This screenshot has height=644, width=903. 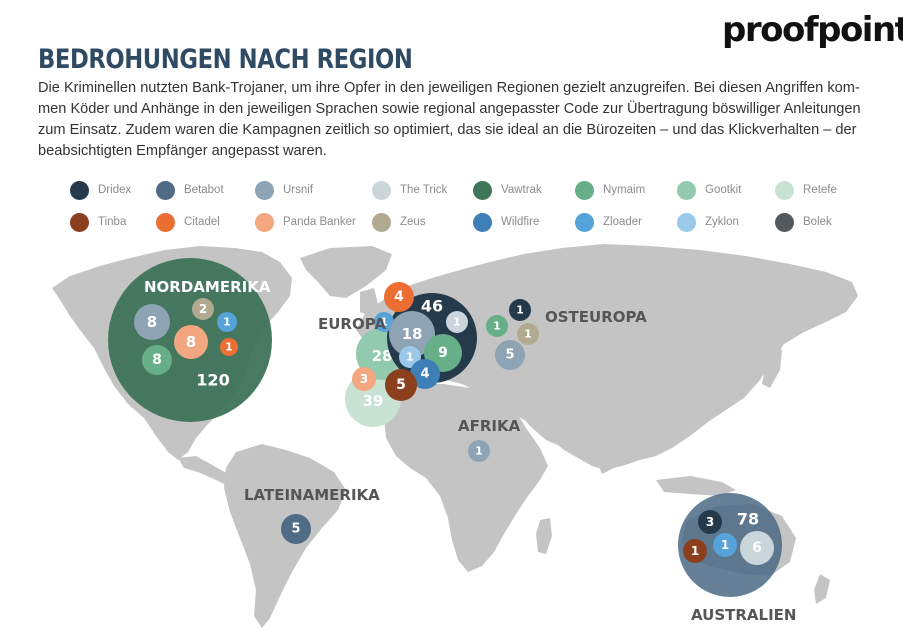 I want to click on legend-item-tinba: Tinba, so click(x=98, y=222).